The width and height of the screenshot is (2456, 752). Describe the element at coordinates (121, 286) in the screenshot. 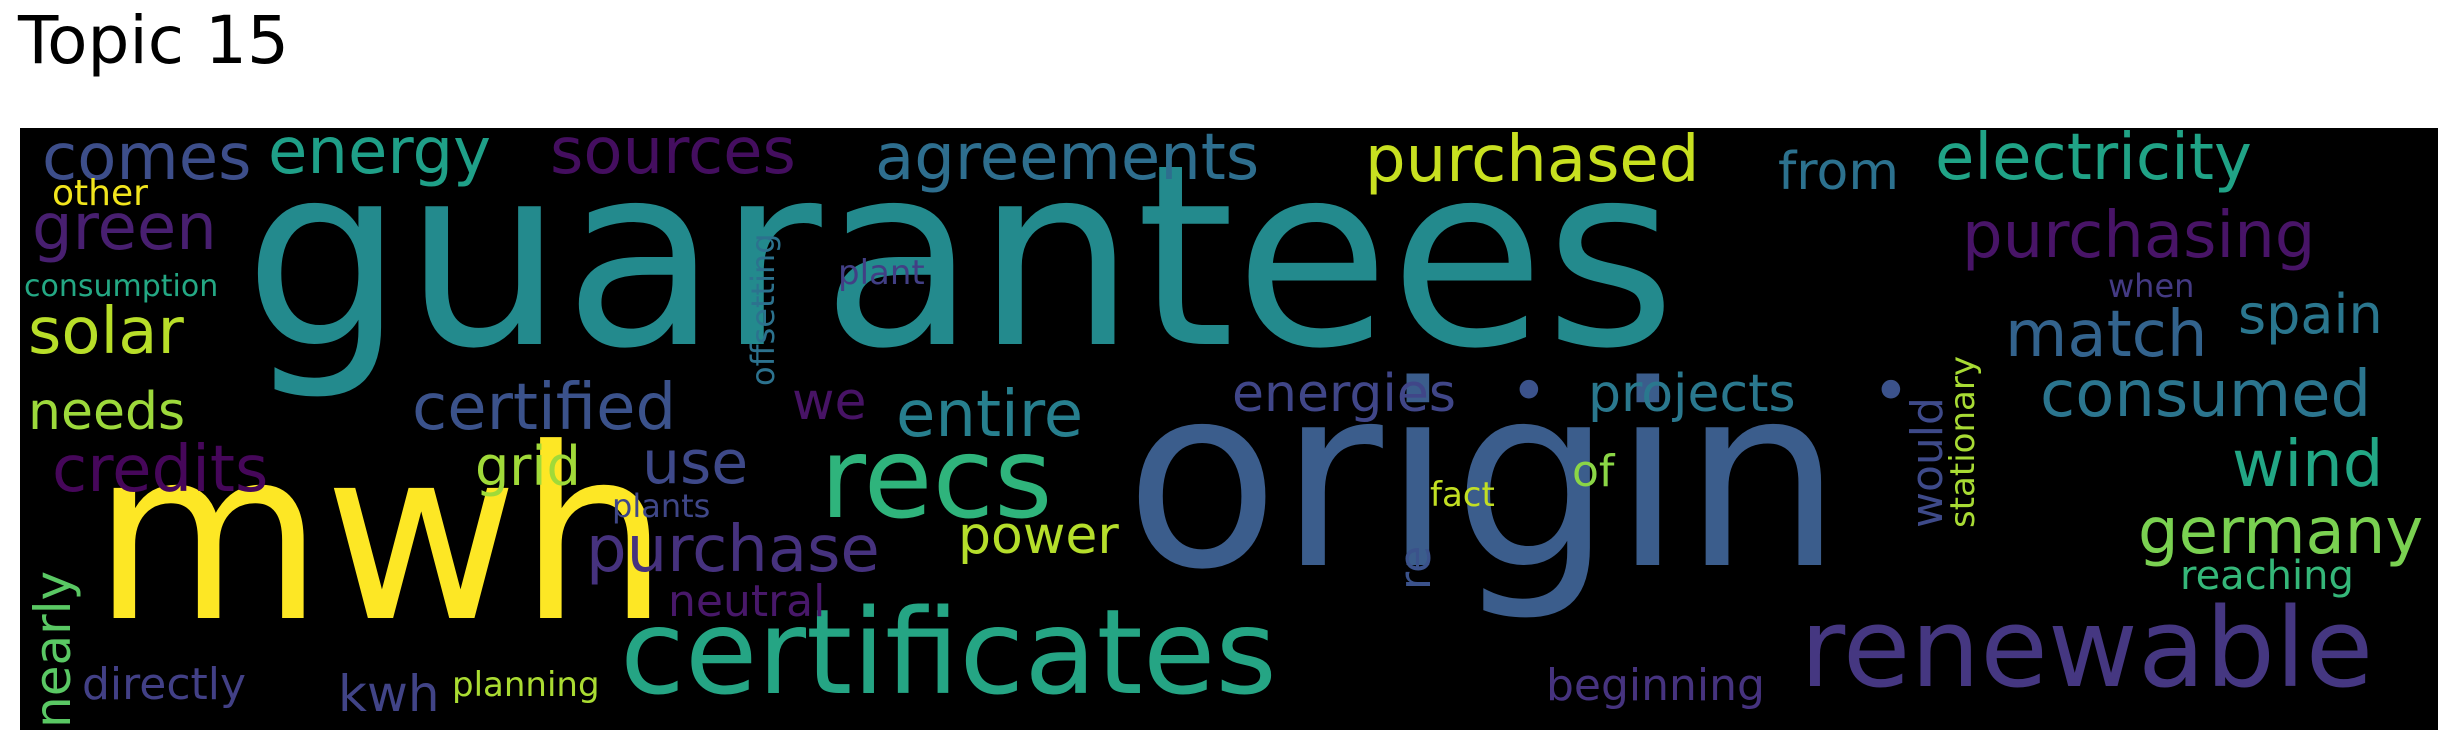

I see `word-consumption: consumption` at that location.